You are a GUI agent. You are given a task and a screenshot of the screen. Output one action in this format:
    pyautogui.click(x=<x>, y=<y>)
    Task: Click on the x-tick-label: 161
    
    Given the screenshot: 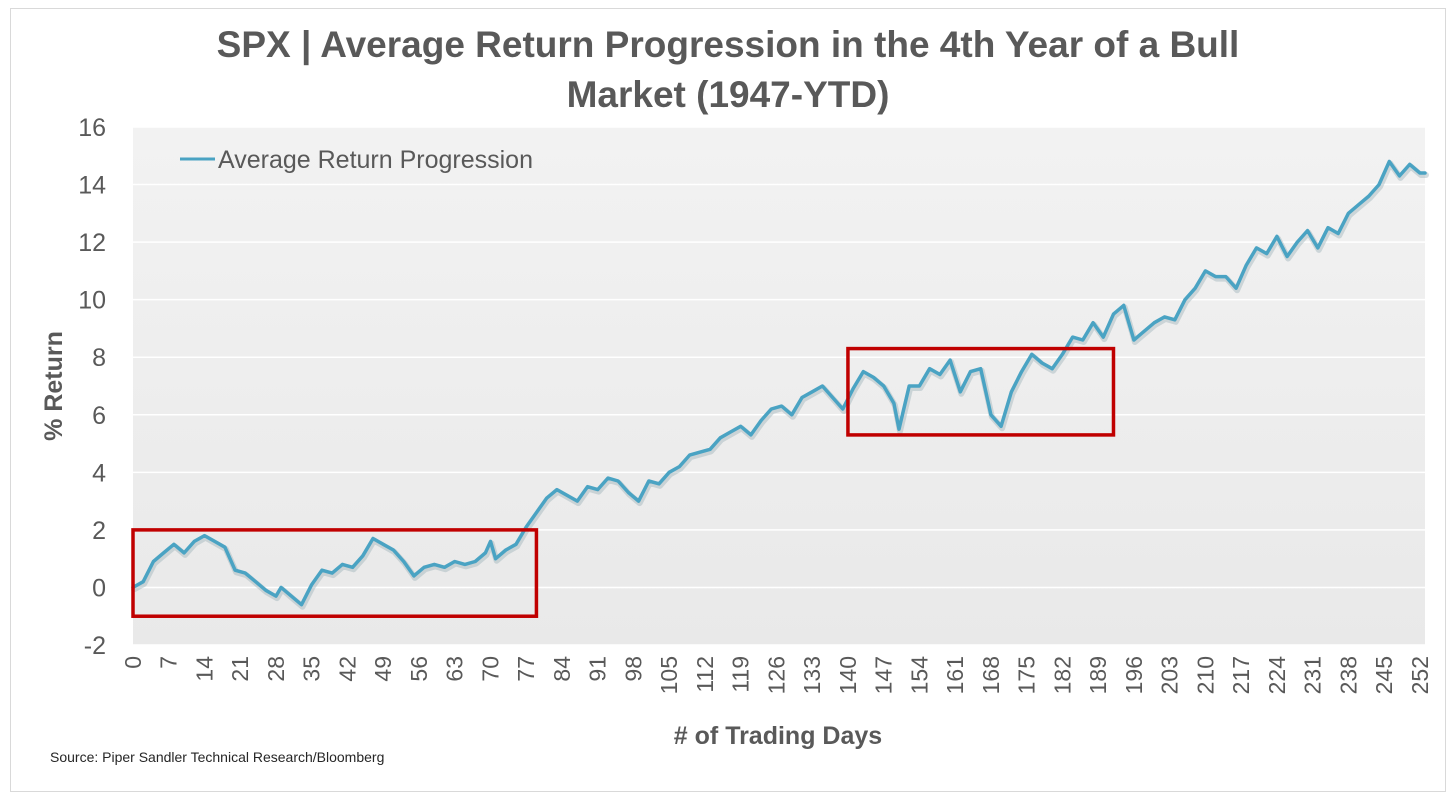 What is the action you would take?
    pyautogui.click(x=955, y=675)
    